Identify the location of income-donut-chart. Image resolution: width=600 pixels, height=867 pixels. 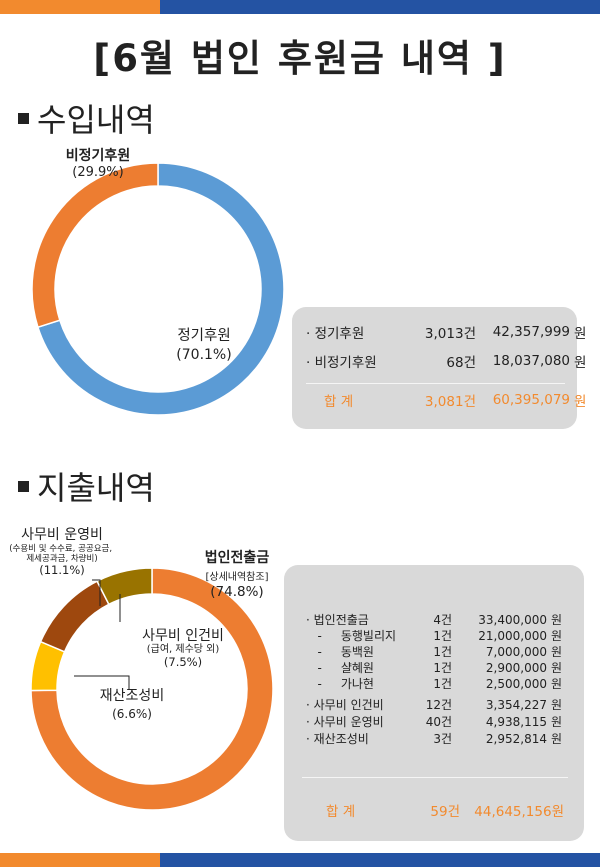
(158, 289).